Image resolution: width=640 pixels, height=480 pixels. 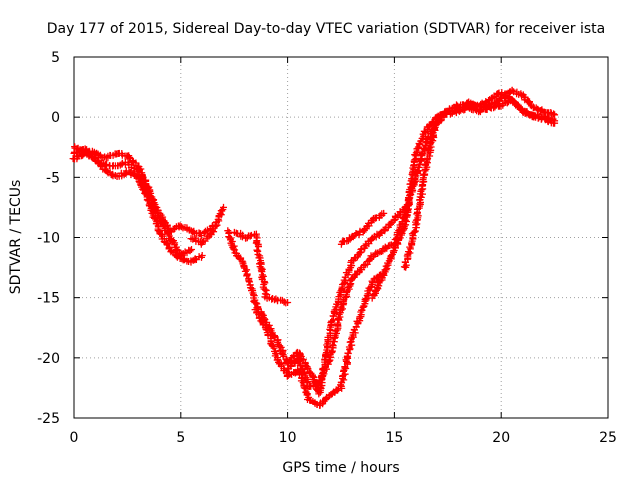 What do you see at coordinates (48, 419) in the screenshot?
I see `y-tick-label: -25` at bounding box center [48, 419].